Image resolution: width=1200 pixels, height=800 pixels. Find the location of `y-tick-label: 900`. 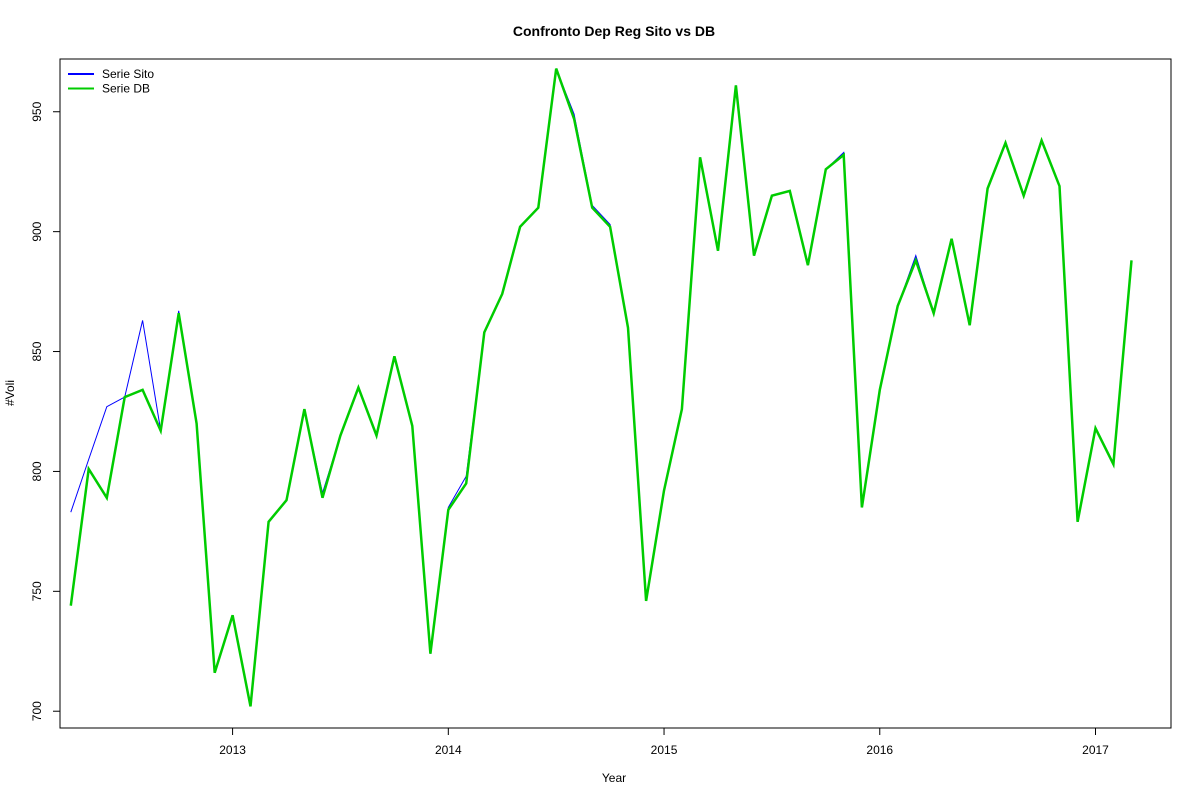

y-tick-label: 900 is located at coordinates (37, 231).